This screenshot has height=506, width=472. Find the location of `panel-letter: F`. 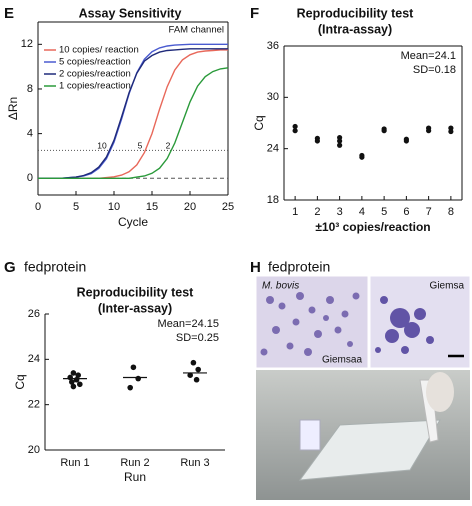

panel-letter: F is located at coordinates (254, 13).